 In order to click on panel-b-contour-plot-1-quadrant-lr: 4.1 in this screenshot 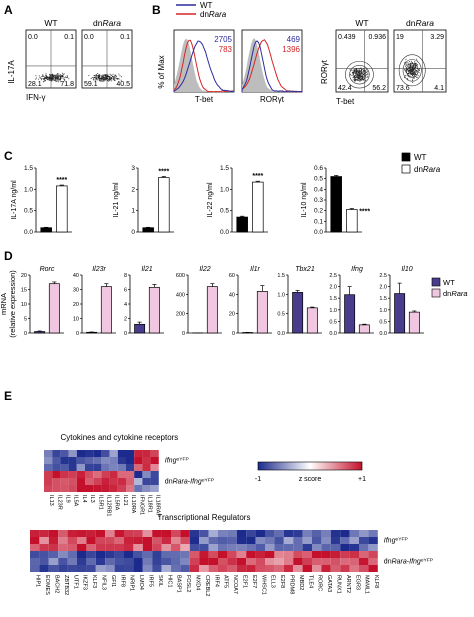, I will do `click(439, 88)`.